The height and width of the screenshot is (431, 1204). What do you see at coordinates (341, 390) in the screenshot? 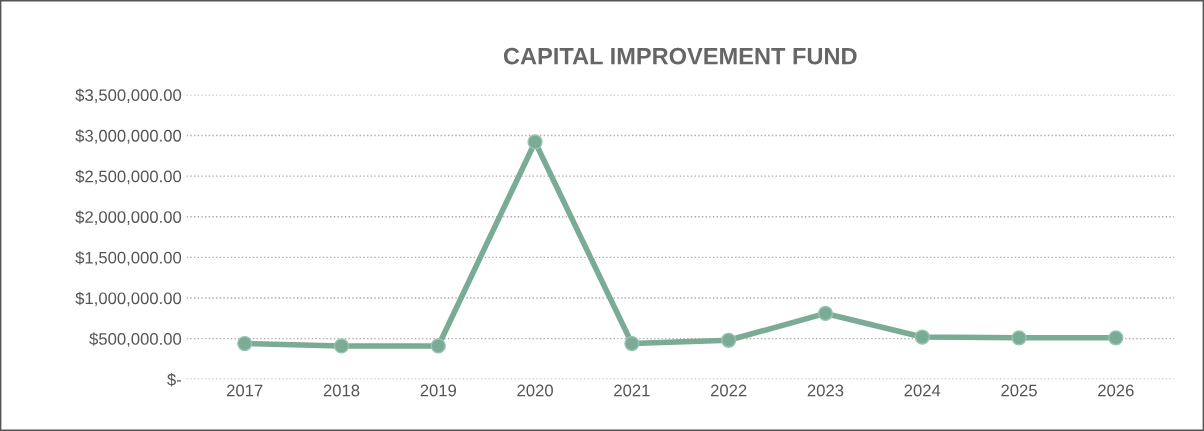
I see `x-tick-label: 2018` at bounding box center [341, 390].